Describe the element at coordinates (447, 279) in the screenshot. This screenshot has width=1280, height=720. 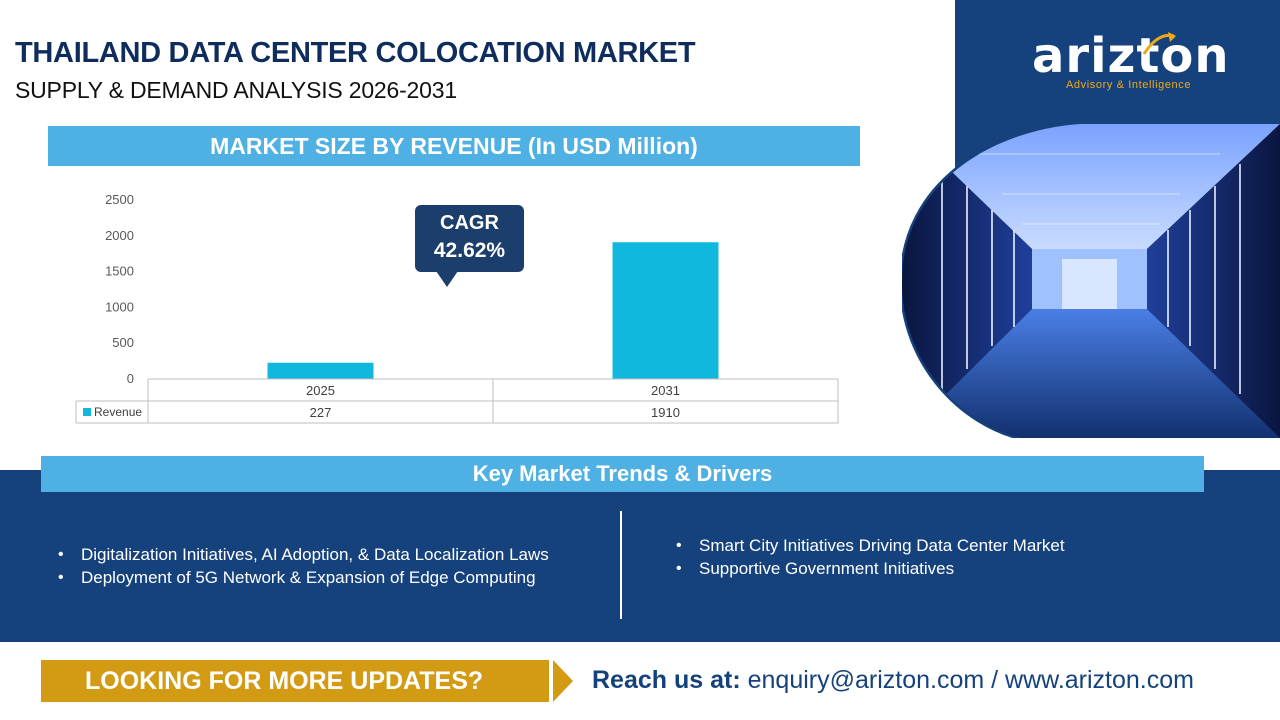
I see `cagr-callout-pointer` at that location.